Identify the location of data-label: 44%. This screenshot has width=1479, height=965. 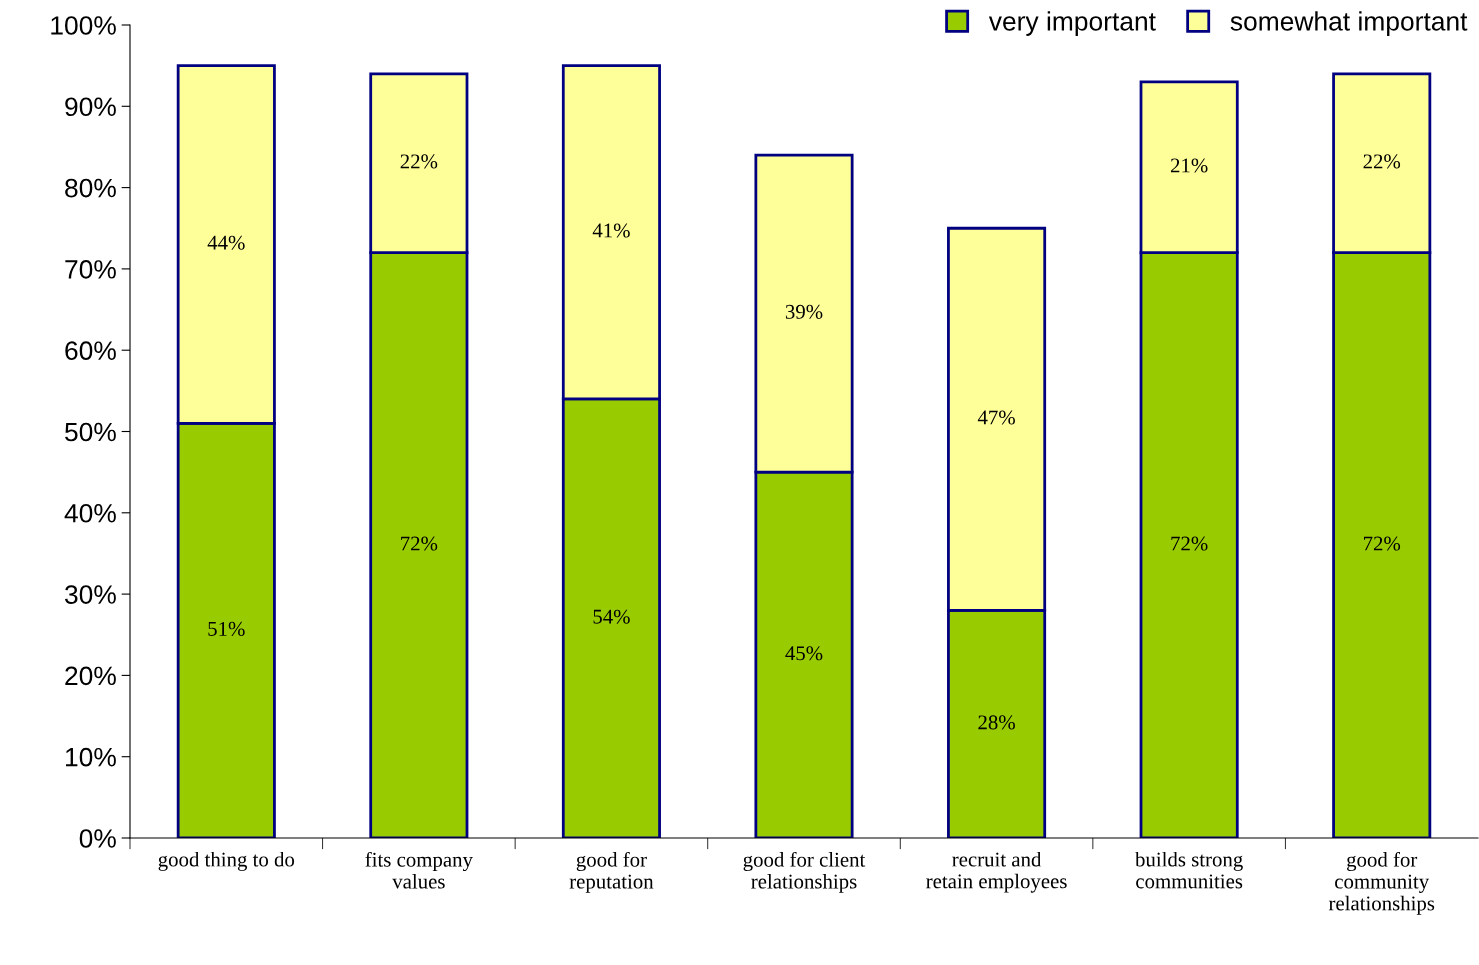
(226, 242).